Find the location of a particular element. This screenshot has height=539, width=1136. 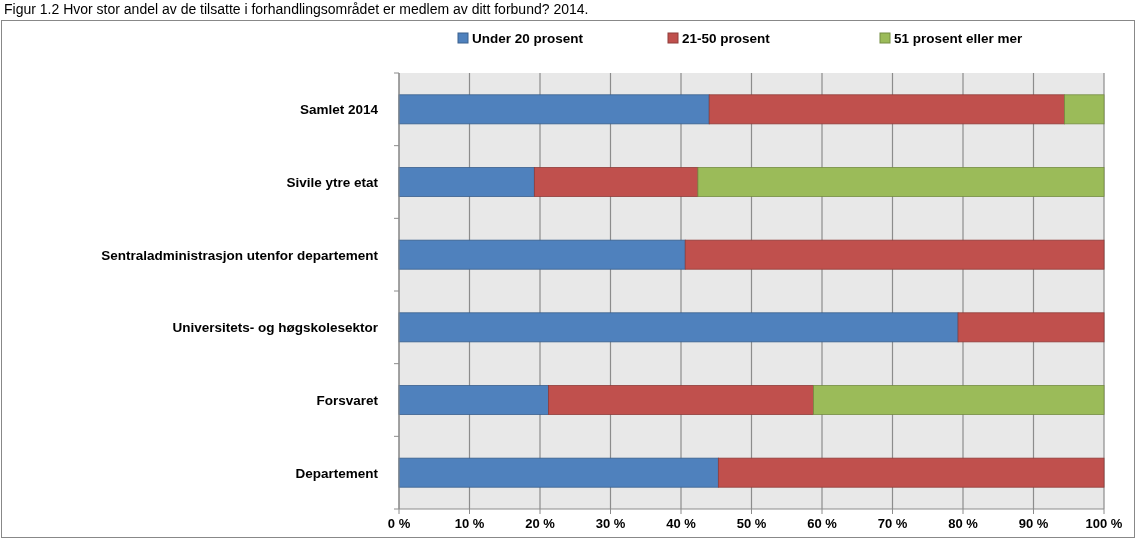

x-tick-label: 20 % is located at coordinates (540, 523).